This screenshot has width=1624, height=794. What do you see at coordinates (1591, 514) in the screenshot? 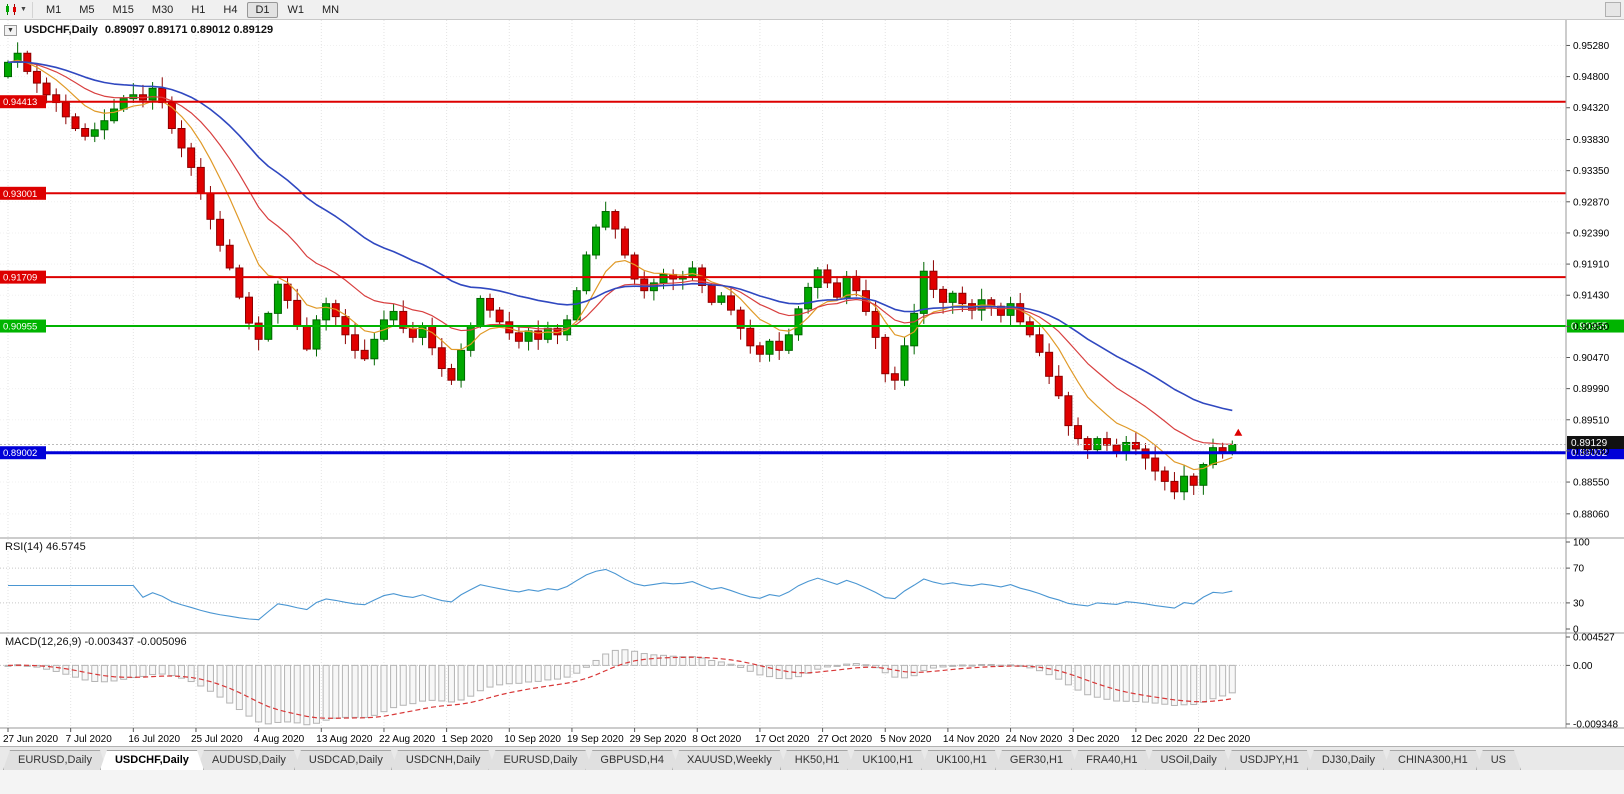
I see `svg-text: 0.88060` at bounding box center [1591, 514].